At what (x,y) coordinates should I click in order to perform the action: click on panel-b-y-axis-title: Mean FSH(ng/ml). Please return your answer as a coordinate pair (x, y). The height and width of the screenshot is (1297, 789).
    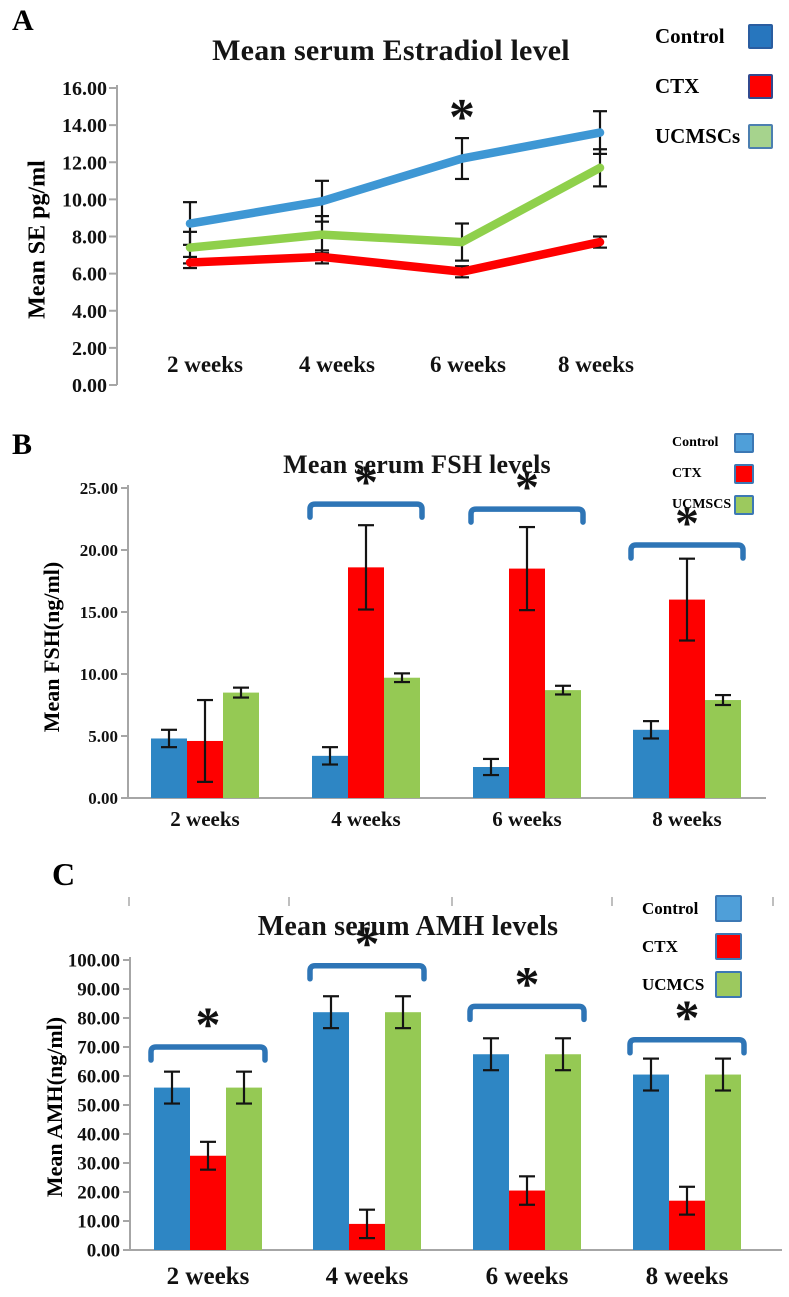
    Looking at the image, I should click on (51, 647).